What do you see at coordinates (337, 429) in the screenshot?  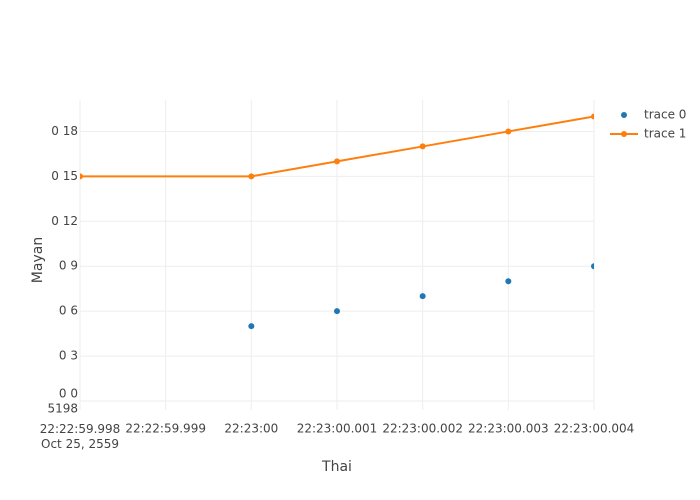 I see `x-tick-label: 22:23:00.001` at bounding box center [337, 429].